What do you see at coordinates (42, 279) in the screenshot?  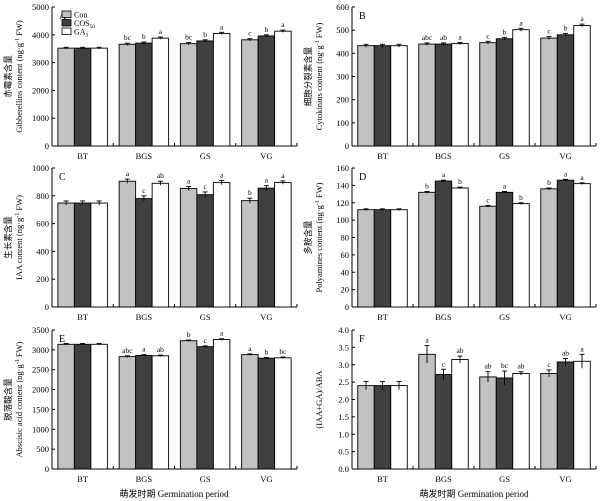 I see `y-tick-label: 200` at bounding box center [42, 279].